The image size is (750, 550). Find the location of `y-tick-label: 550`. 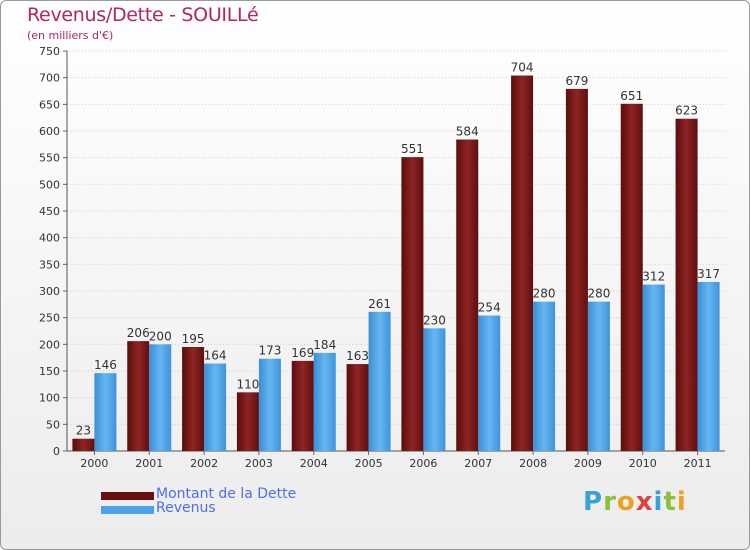

y-tick-label: 550 is located at coordinates (49, 158).